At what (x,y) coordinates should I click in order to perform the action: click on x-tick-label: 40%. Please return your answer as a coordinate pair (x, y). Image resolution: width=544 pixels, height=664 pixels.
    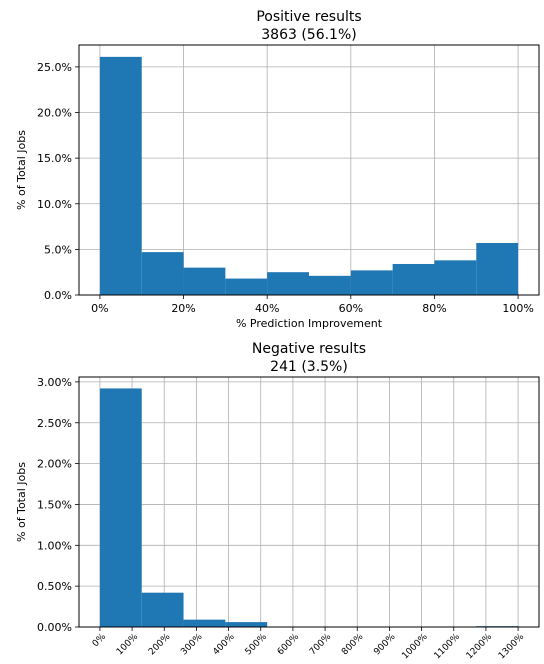
    Looking at the image, I should click on (267, 308).